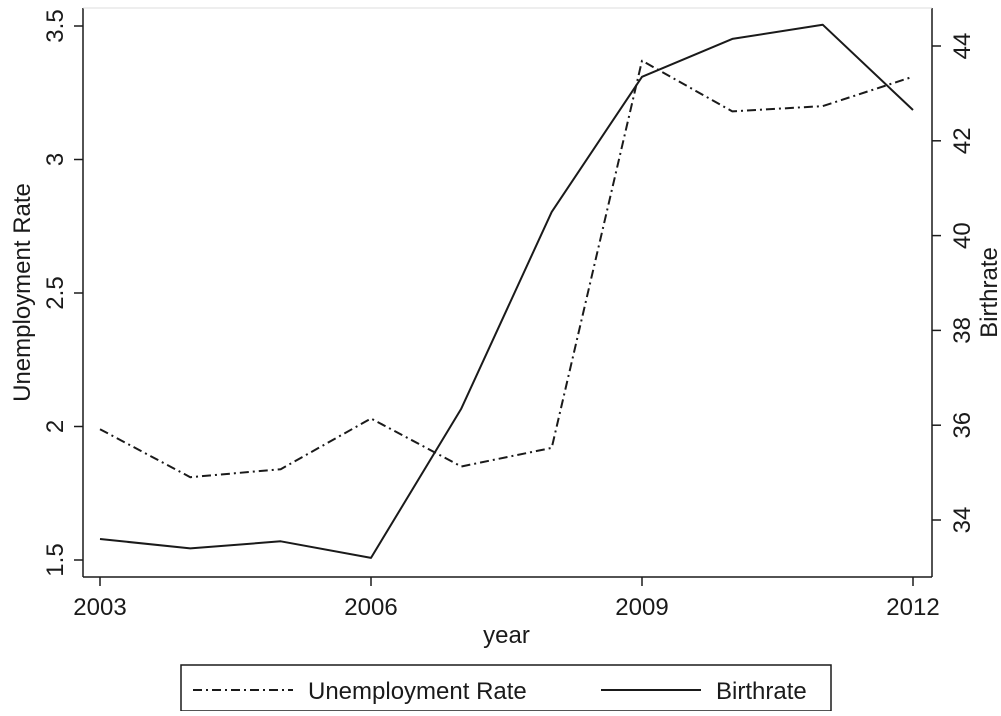  What do you see at coordinates (55, 159) in the screenshot?
I see `y-left-tick-label: 3` at bounding box center [55, 159].